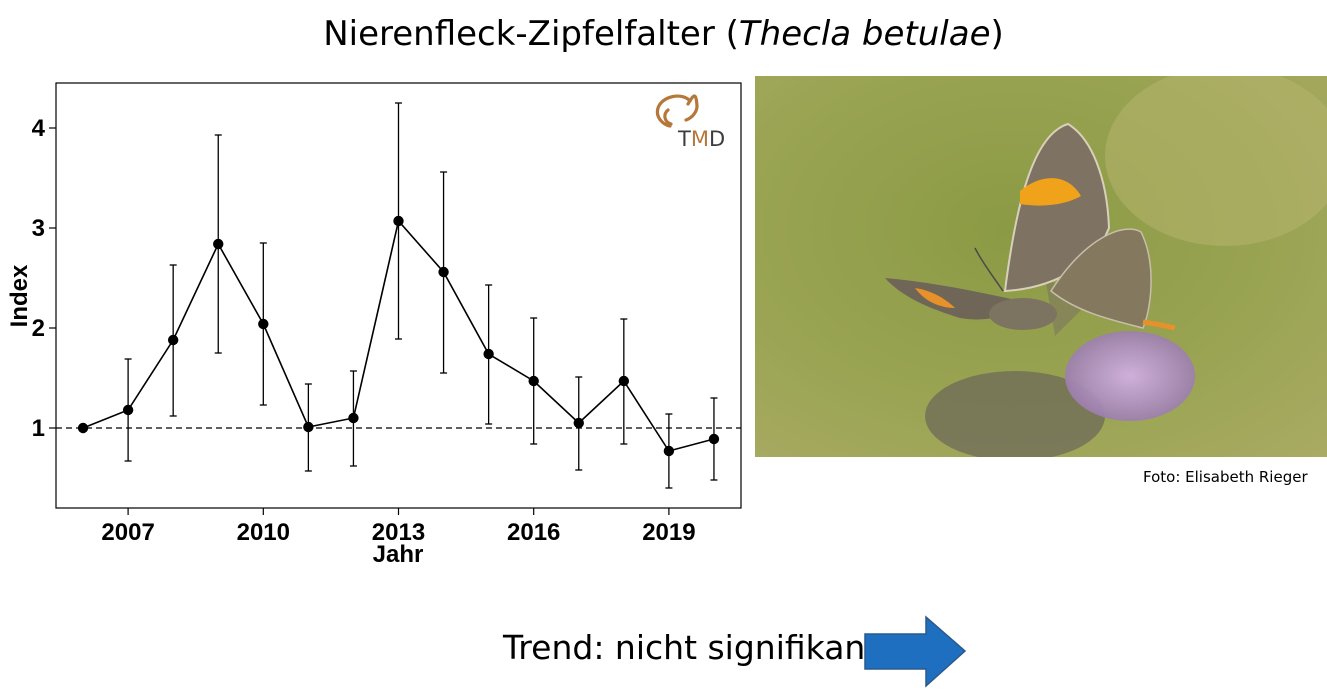  I want to click on x-tick-label: 2019, so click(668, 532).